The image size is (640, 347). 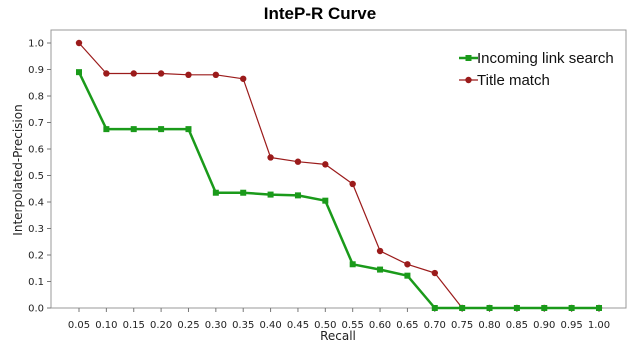 What do you see at coordinates (571, 325) in the screenshot?
I see `x-tick-label: 0.95` at bounding box center [571, 325].